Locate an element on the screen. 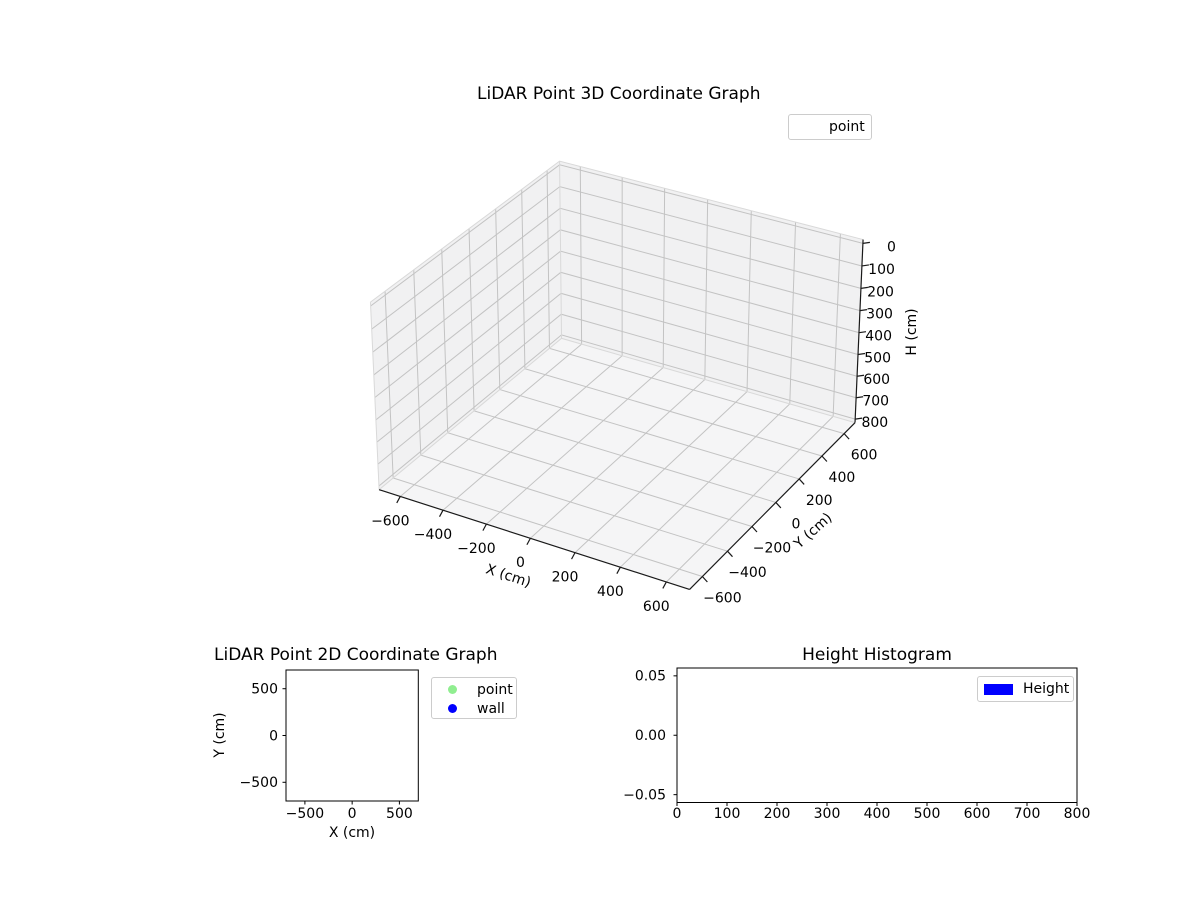  hist-scene: 0 100 200 300 400 500 600 700 800 0.05 0.00 −0.05 is located at coordinates (856, 744).